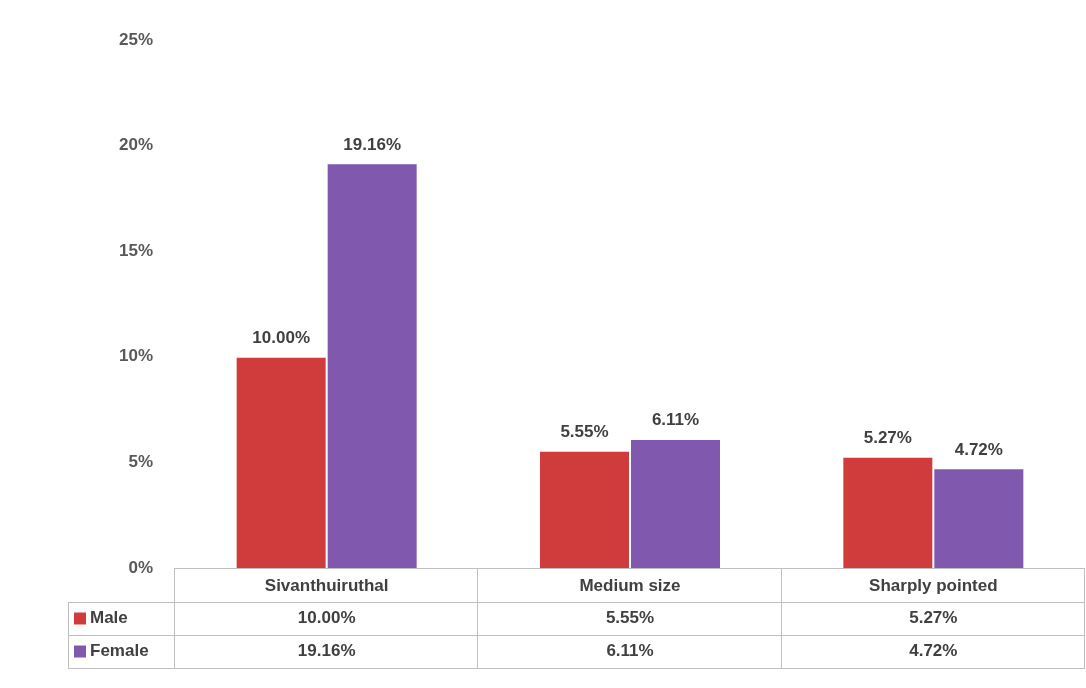 This screenshot has height=688, width=1086. What do you see at coordinates (630, 651) in the screenshot?
I see `data-label: 6.11%` at bounding box center [630, 651].